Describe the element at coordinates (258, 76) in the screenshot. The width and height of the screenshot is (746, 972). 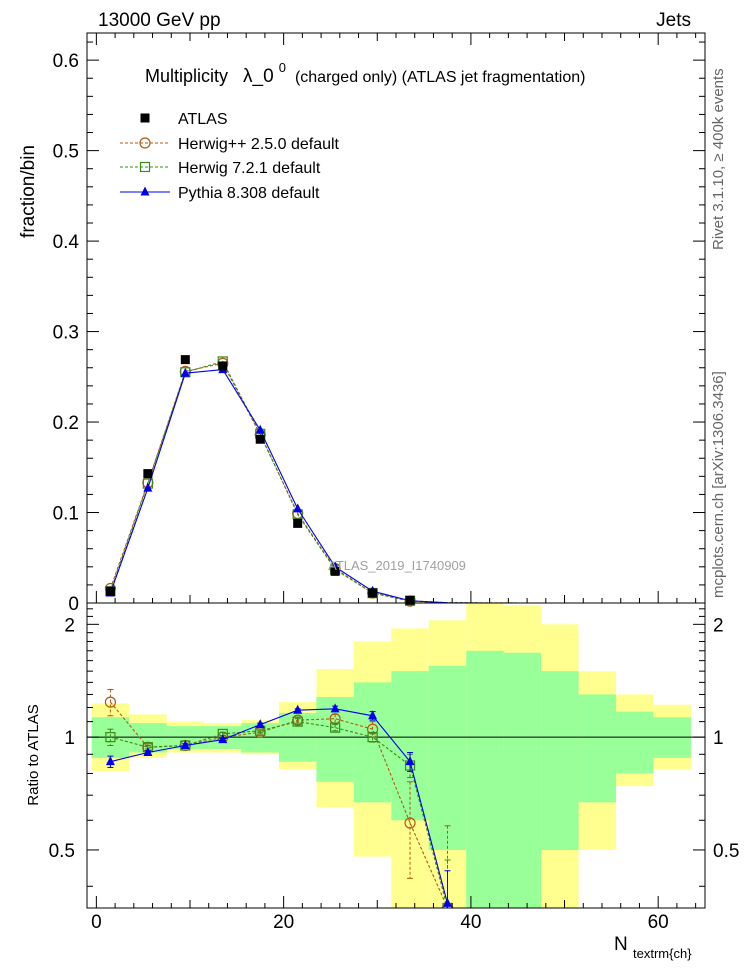
I see `title-lambda: λ_0` at that location.